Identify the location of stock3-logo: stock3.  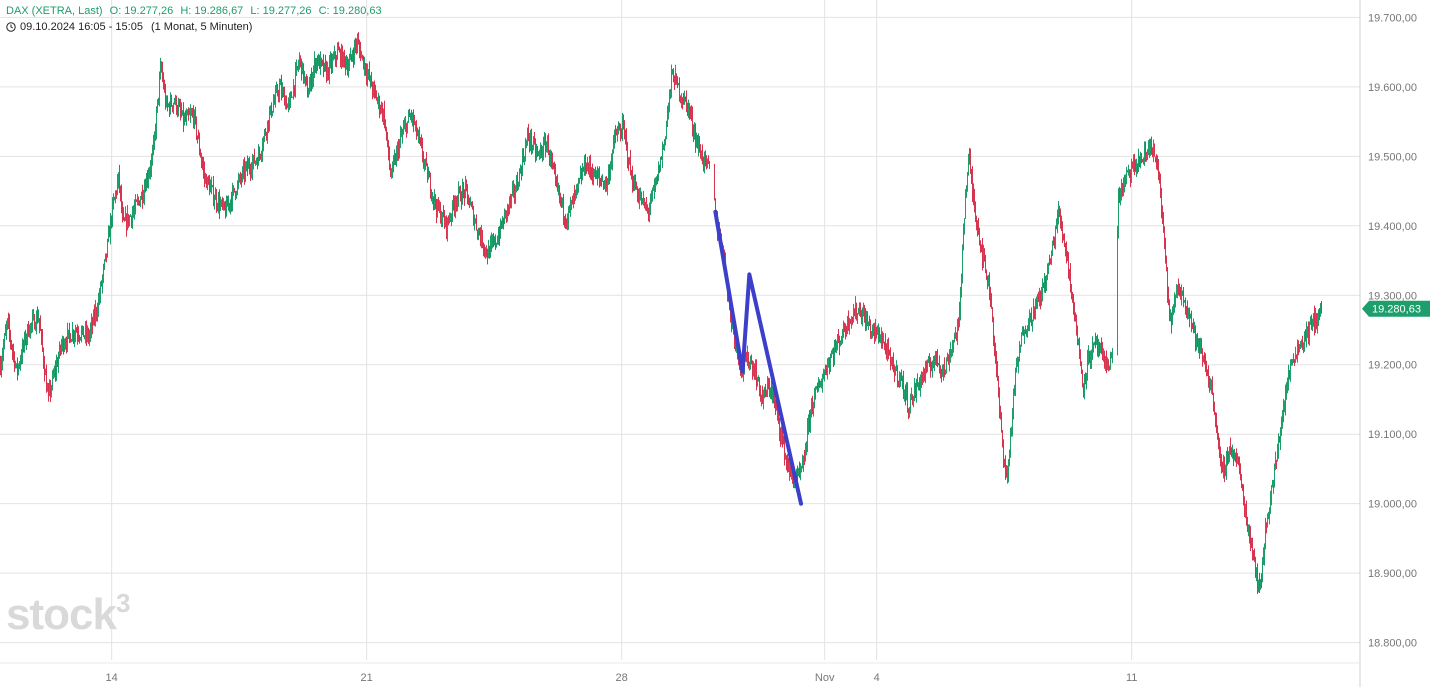
(68, 614).